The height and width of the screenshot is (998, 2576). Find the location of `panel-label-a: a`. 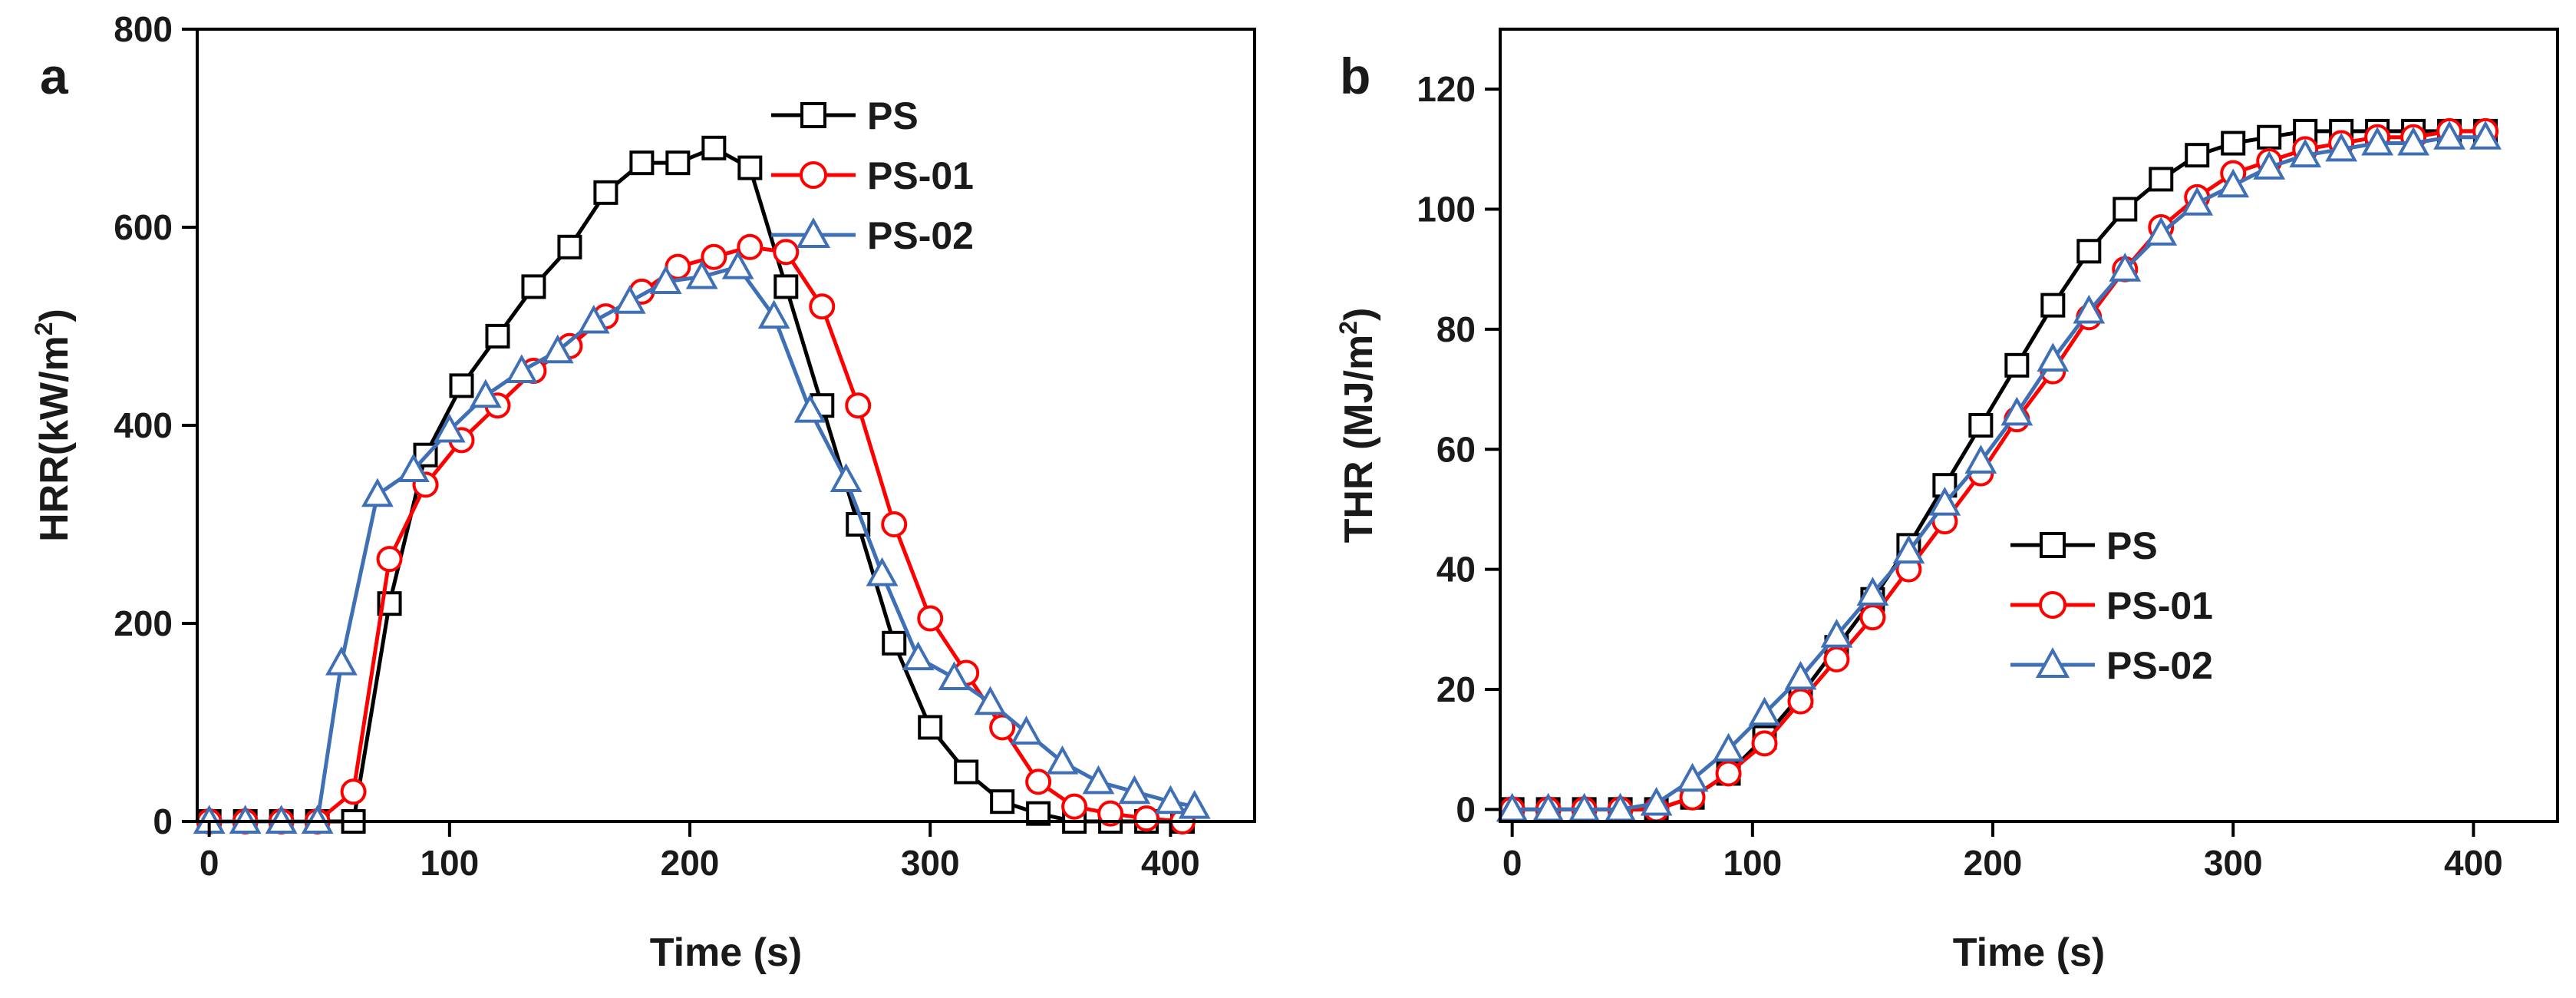

panel-label-a: a is located at coordinates (54, 76).